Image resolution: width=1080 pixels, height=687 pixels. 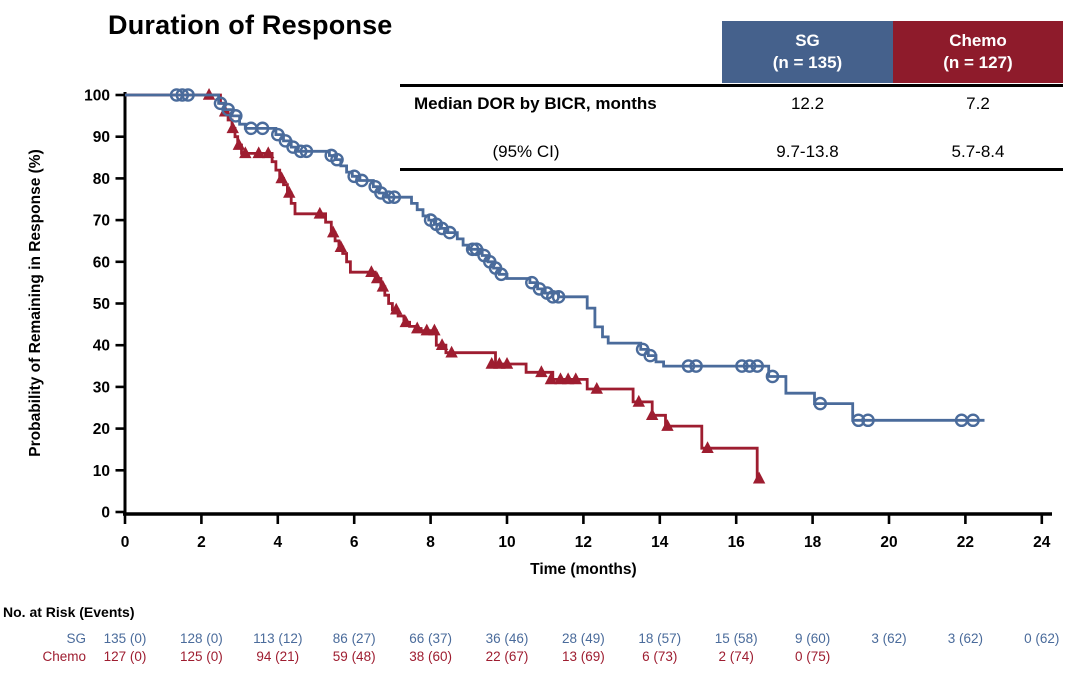 I want to click on risk-value: 22 (67), so click(x=507, y=656).